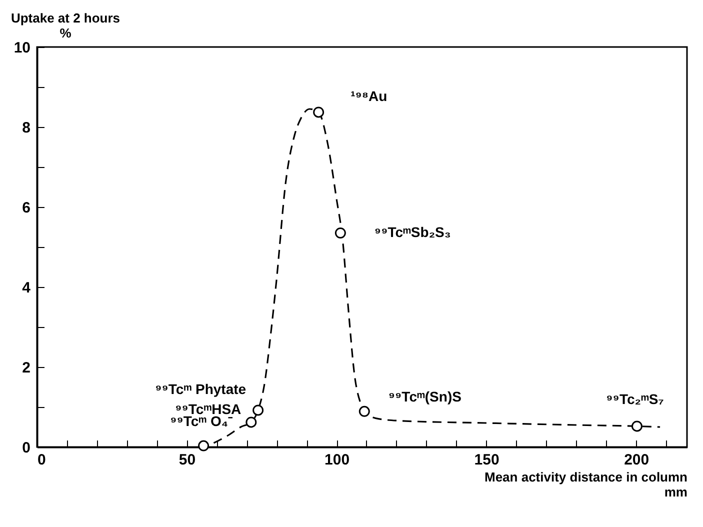 The image size is (703, 527). What do you see at coordinates (200, 389) in the screenshot?
I see `annotation: ⁹⁹Tcᵐ Phytate` at bounding box center [200, 389].